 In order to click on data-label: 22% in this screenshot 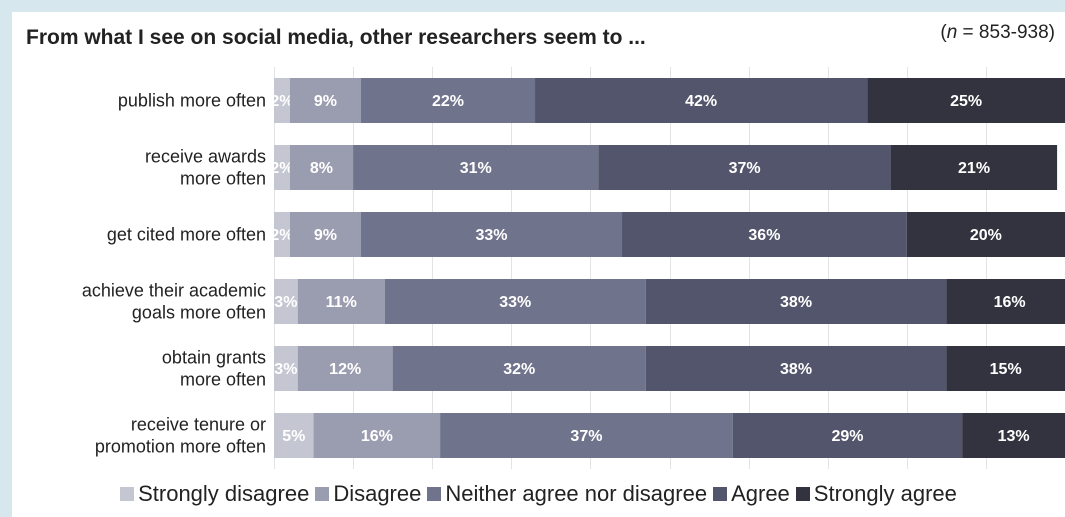, I will do `click(448, 101)`.